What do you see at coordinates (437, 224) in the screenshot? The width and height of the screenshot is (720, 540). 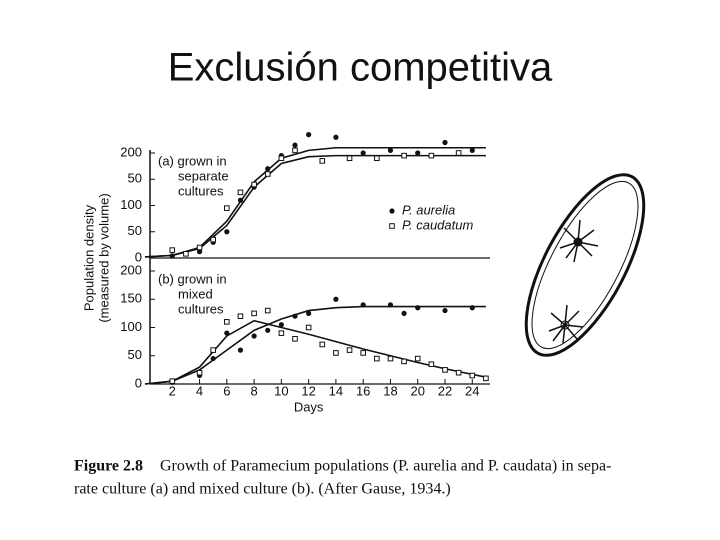 I see `legend-label: P. caudatum` at bounding box center [437, 224].